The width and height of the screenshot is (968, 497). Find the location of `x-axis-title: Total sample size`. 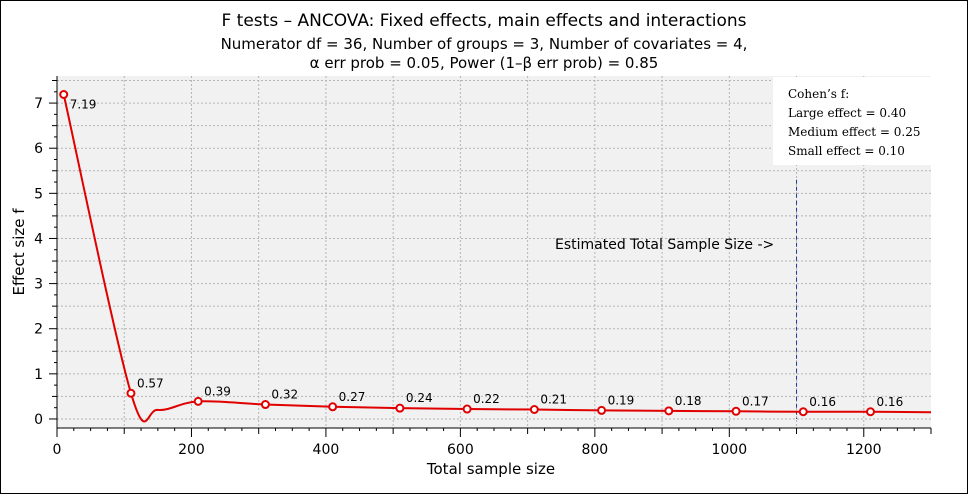

x-axis-title: Total sample size is located at coordinates (490, 469).